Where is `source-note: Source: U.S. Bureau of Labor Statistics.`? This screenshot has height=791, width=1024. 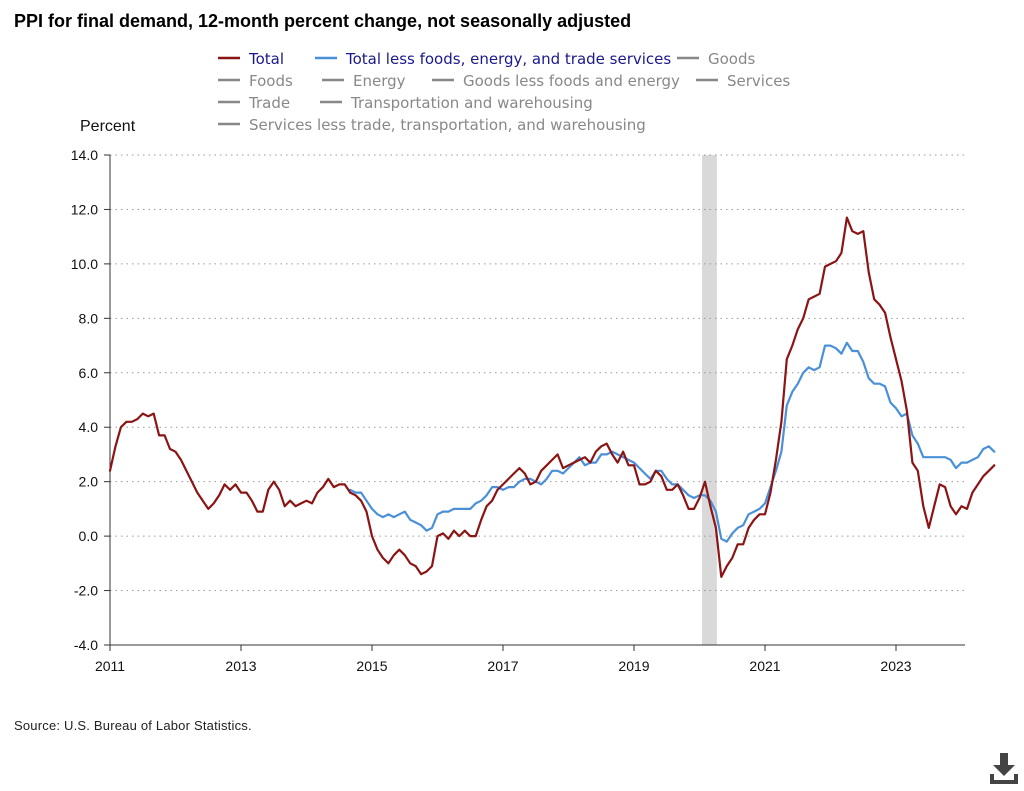
source-note: Source: U.S. Bureau of Labor Statistics. is located at coordinates (133, 725).